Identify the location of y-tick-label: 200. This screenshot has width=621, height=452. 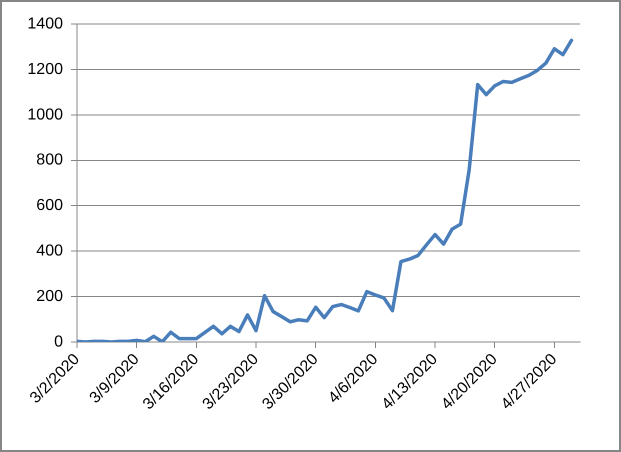
(50, 296).